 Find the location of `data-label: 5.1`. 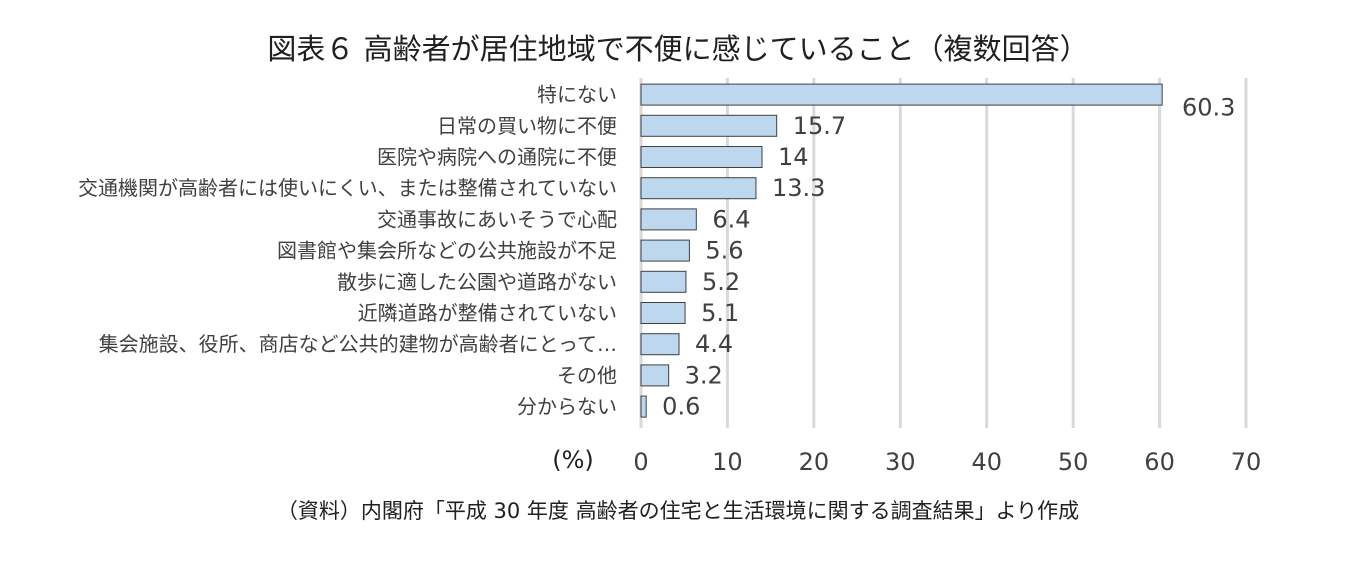

data-label: 5.1 is located at coordinates (720, 313).